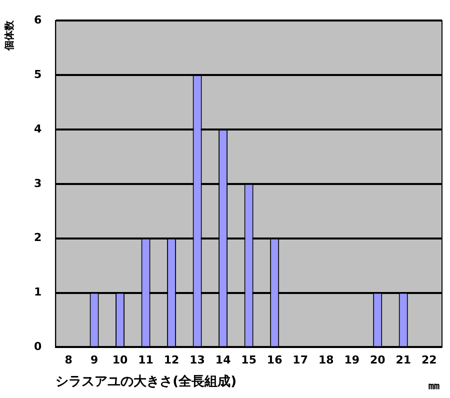 This screenshot has height=398, width=450. I want to click on text: ㎜, so click(434, 385).